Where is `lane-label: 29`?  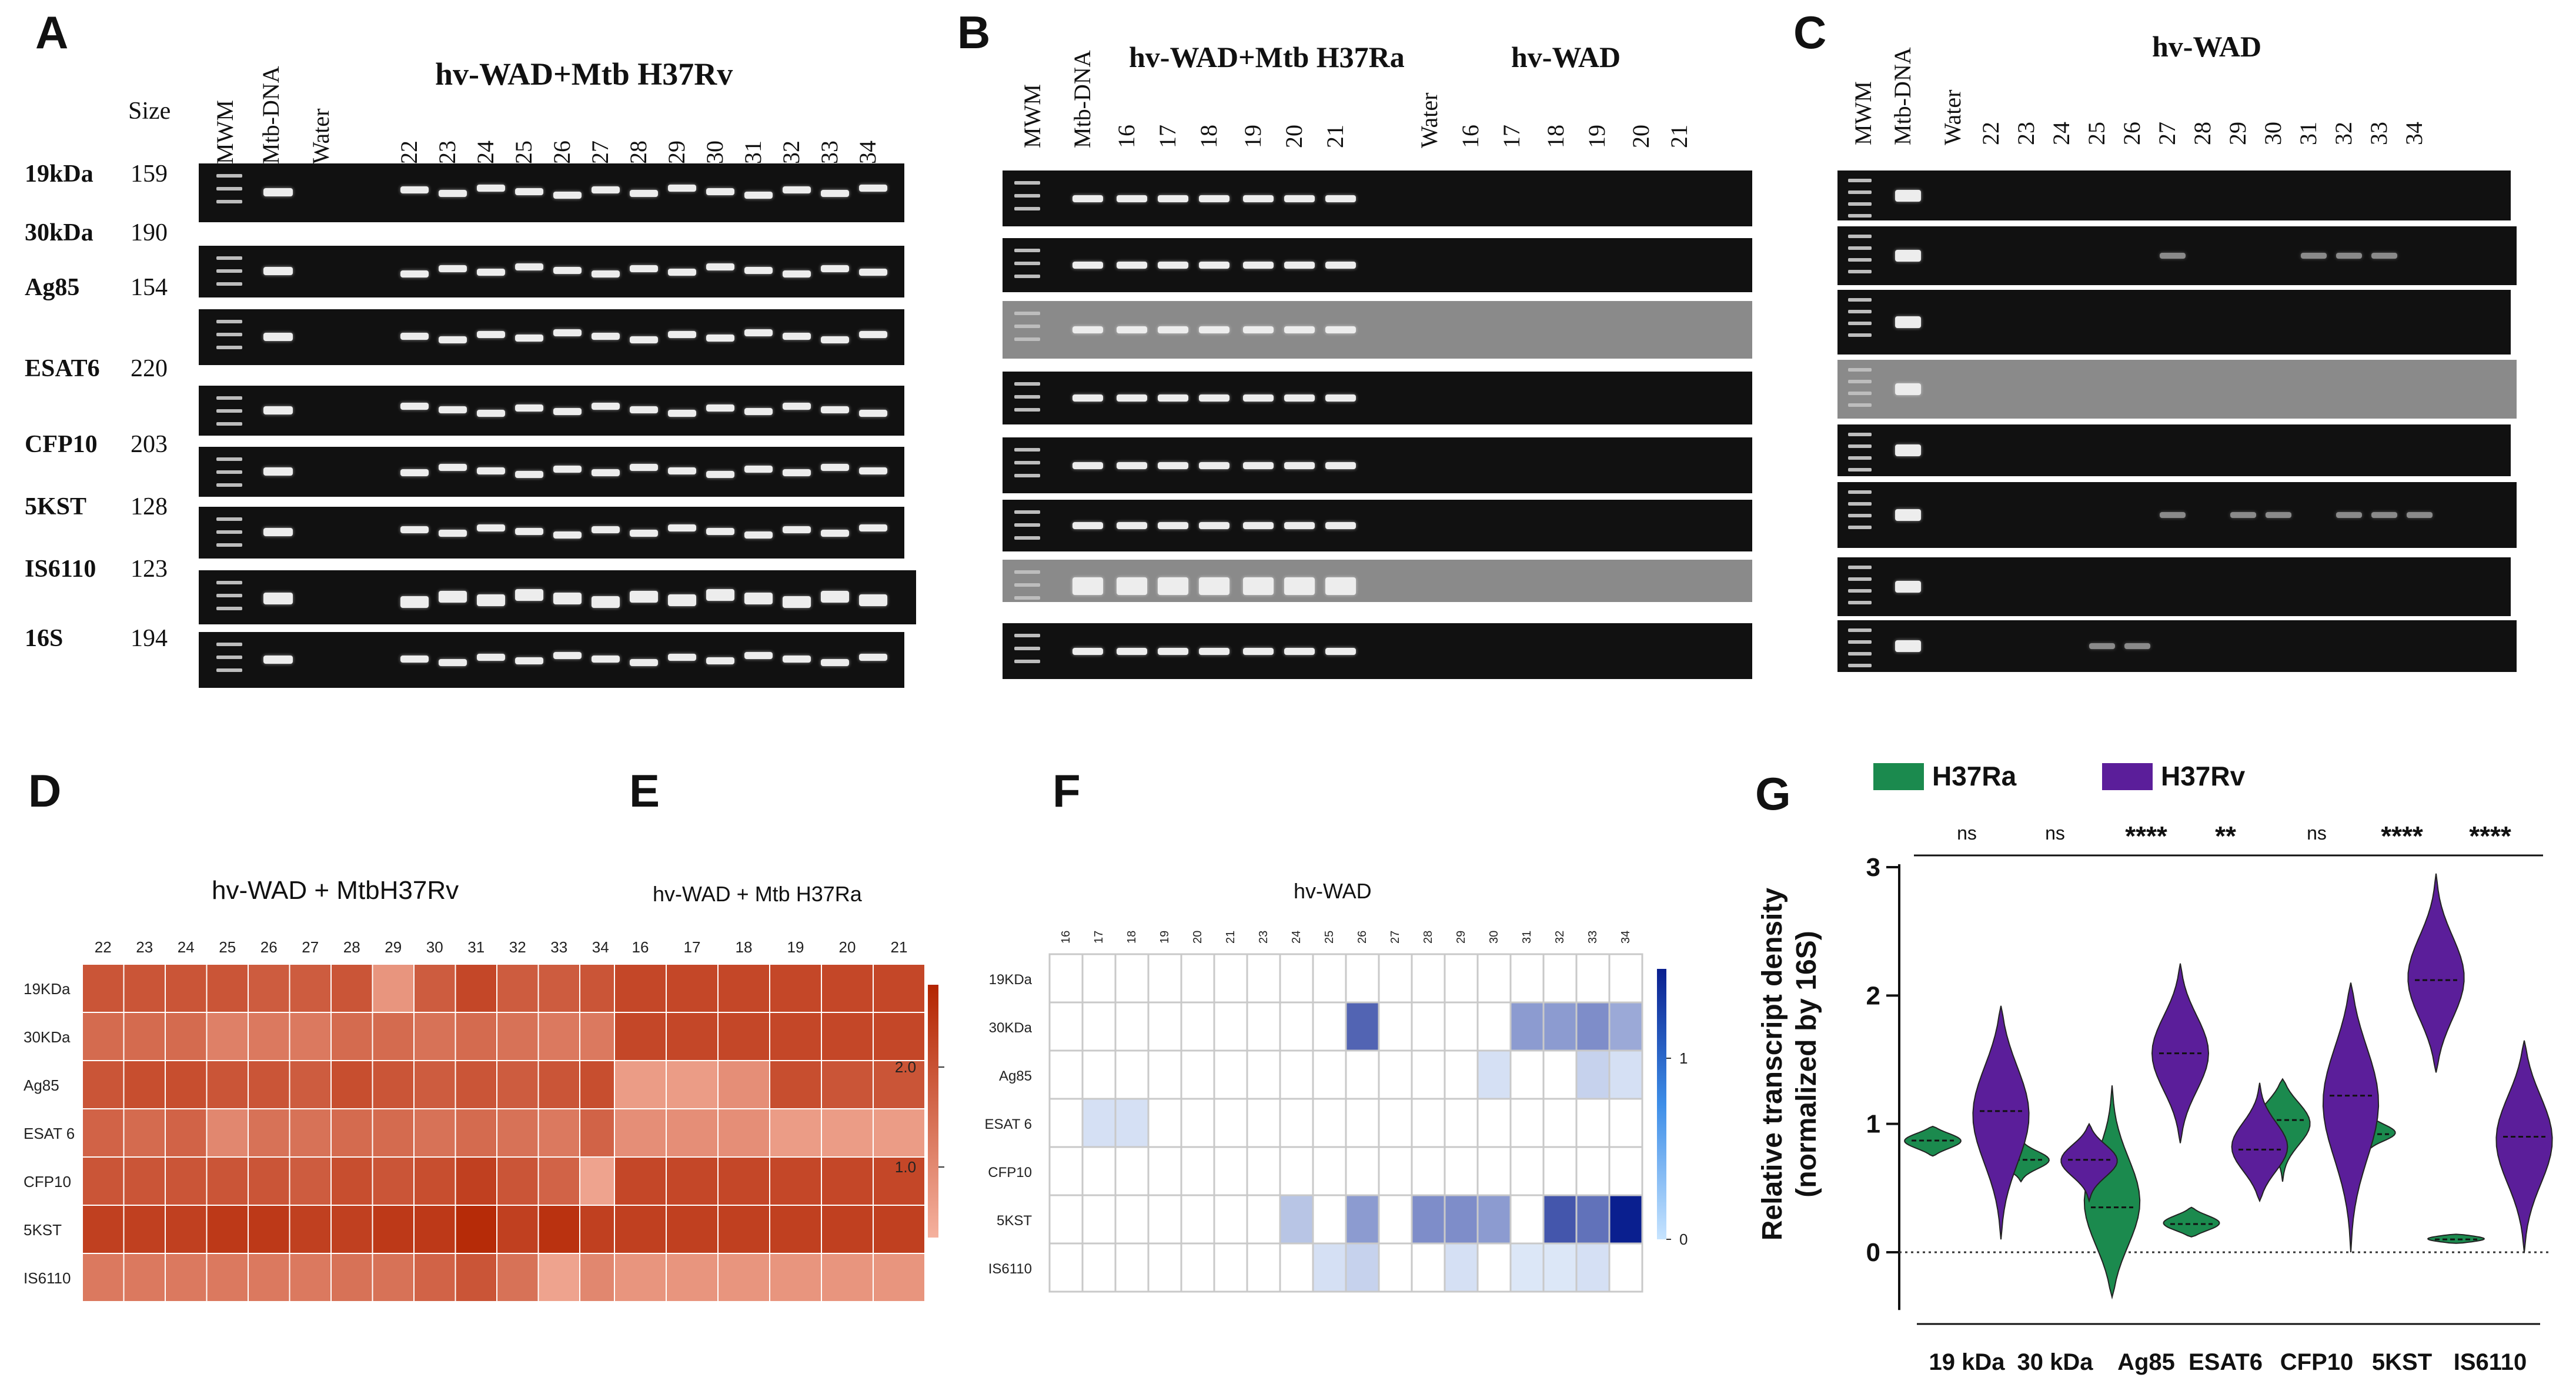 lane-label: 29 is located at coordinates (676, 152).